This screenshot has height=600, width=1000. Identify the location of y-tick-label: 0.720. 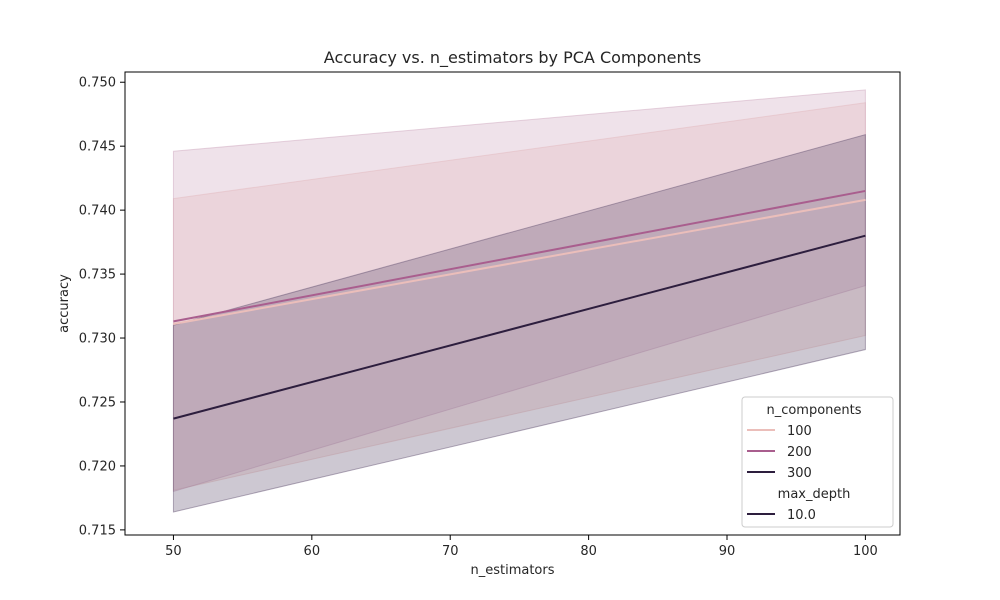
(97, 466).